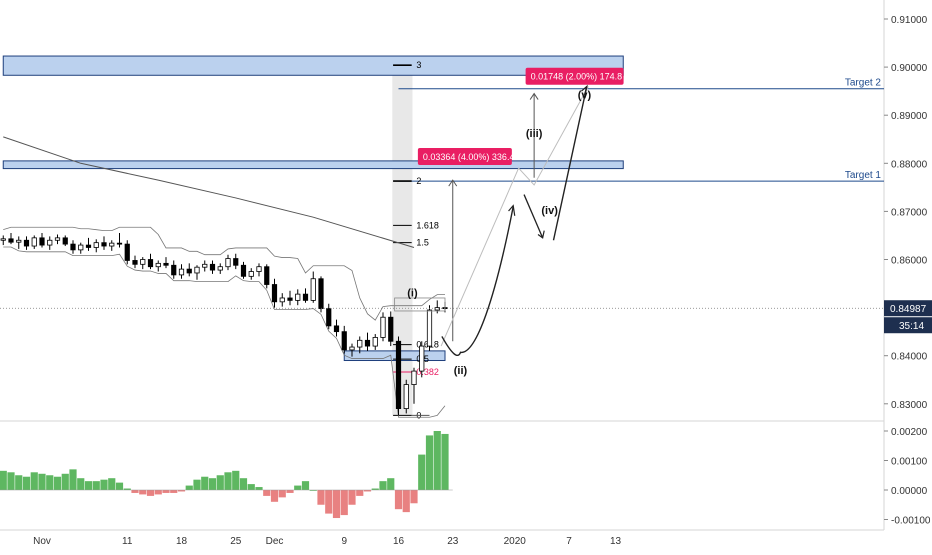 The image size is (932, 555). What do you see at coordinates (182, 541) in the screenshot?
I see `time-tick-label: 18` at bounding box center [182, 541].